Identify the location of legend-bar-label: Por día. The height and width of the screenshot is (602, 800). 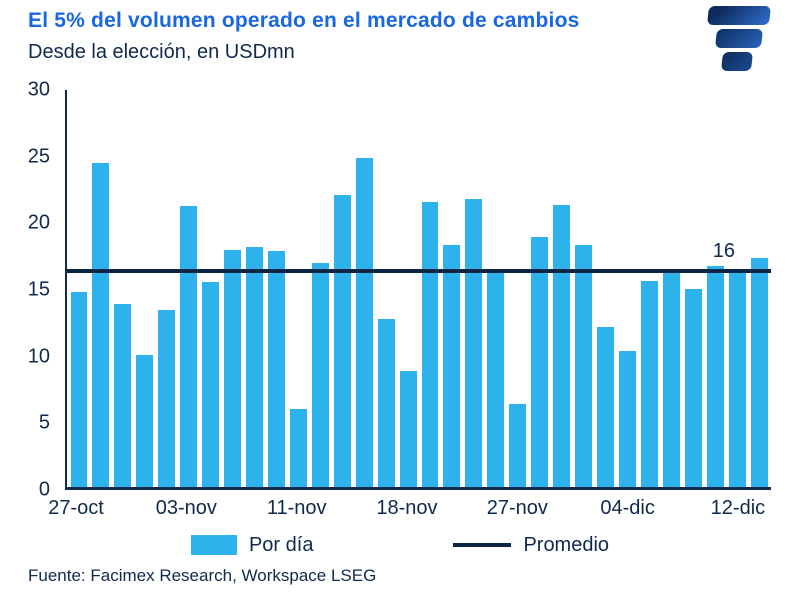
(281, 544).